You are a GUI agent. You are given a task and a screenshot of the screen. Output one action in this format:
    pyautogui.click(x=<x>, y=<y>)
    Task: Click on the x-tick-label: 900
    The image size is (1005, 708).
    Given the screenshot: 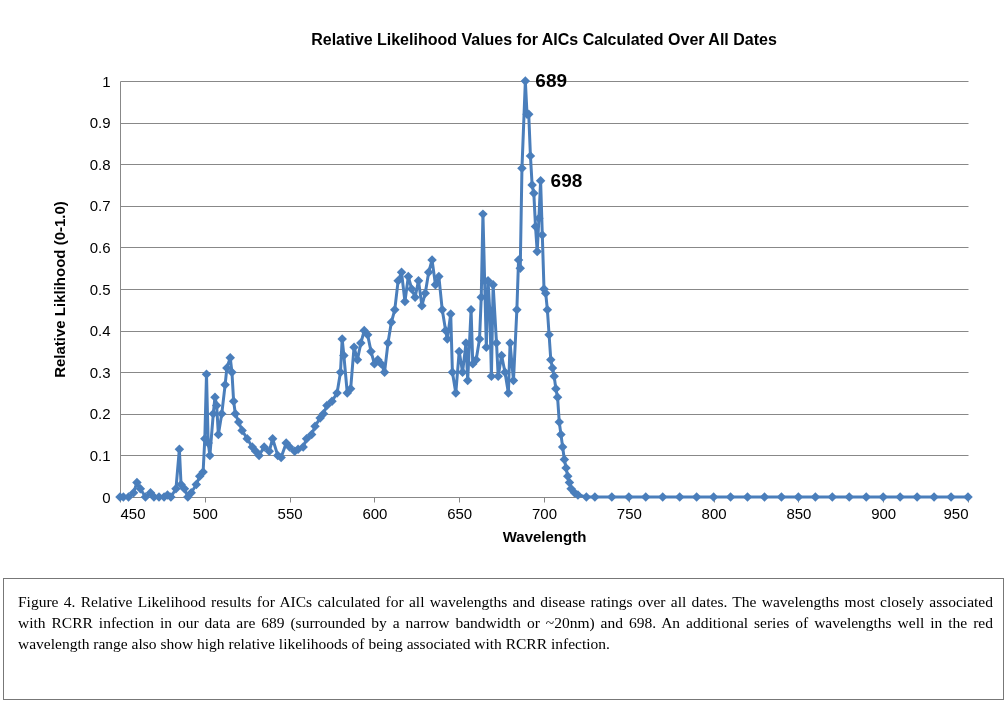 What is the action you would take?
    pyautogui.click(x=884, y=513)
    